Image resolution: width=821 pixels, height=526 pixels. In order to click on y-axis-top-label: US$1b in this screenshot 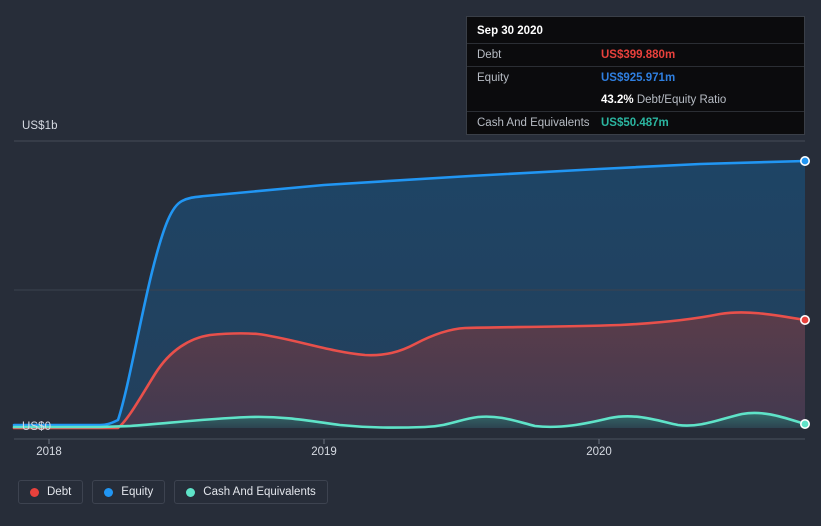, I will do `click(40, 126)`.